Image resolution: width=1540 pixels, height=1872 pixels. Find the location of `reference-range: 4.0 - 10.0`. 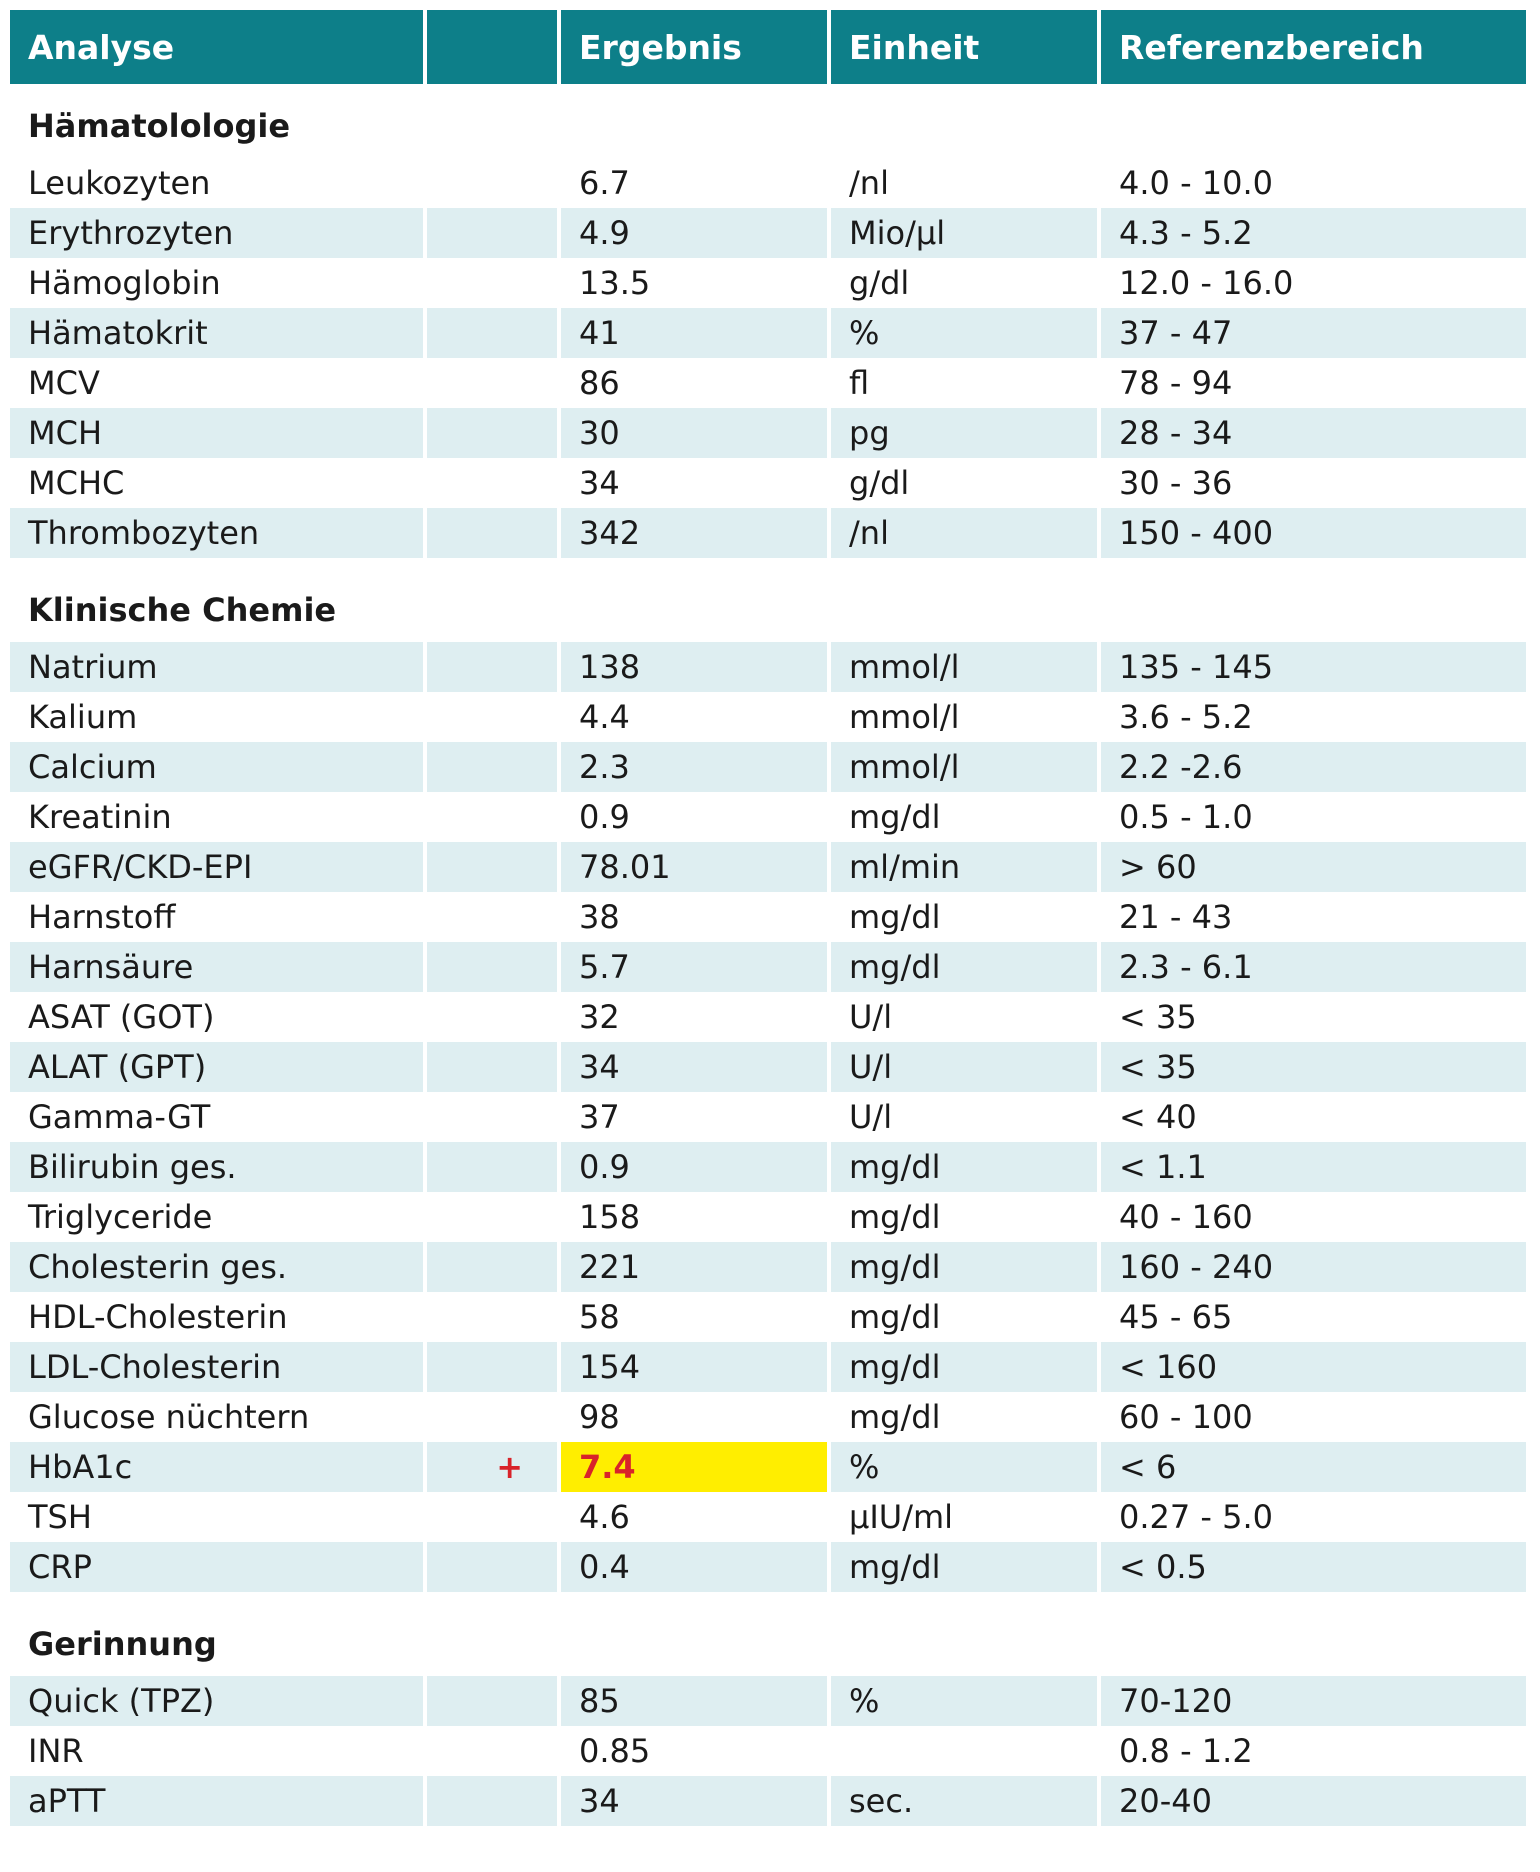

reference-range: 4.0 - 10.0 is located at coordinates (1196, 183).